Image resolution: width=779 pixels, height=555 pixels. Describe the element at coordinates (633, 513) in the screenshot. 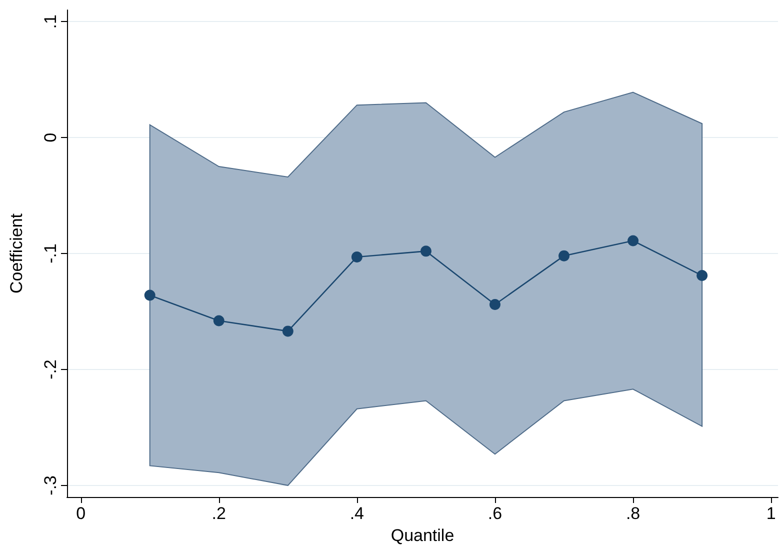

I see `x-tick-label: .8` at that location.